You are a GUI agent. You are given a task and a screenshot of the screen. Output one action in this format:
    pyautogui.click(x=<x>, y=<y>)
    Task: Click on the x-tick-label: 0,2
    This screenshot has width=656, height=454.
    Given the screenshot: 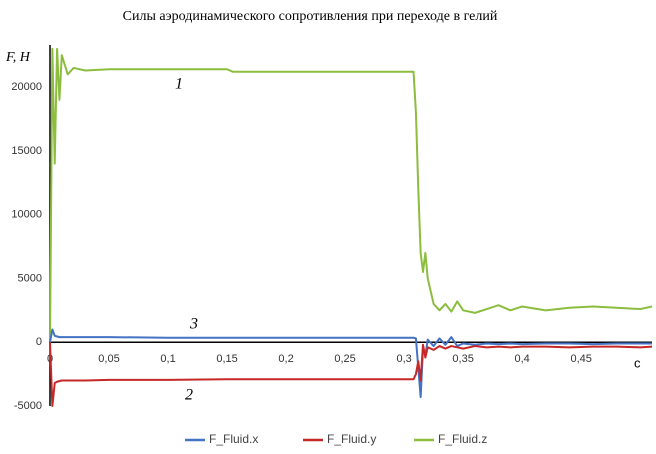 What is the action you would take?
    pyautogui.click(x=285, y=359)
    